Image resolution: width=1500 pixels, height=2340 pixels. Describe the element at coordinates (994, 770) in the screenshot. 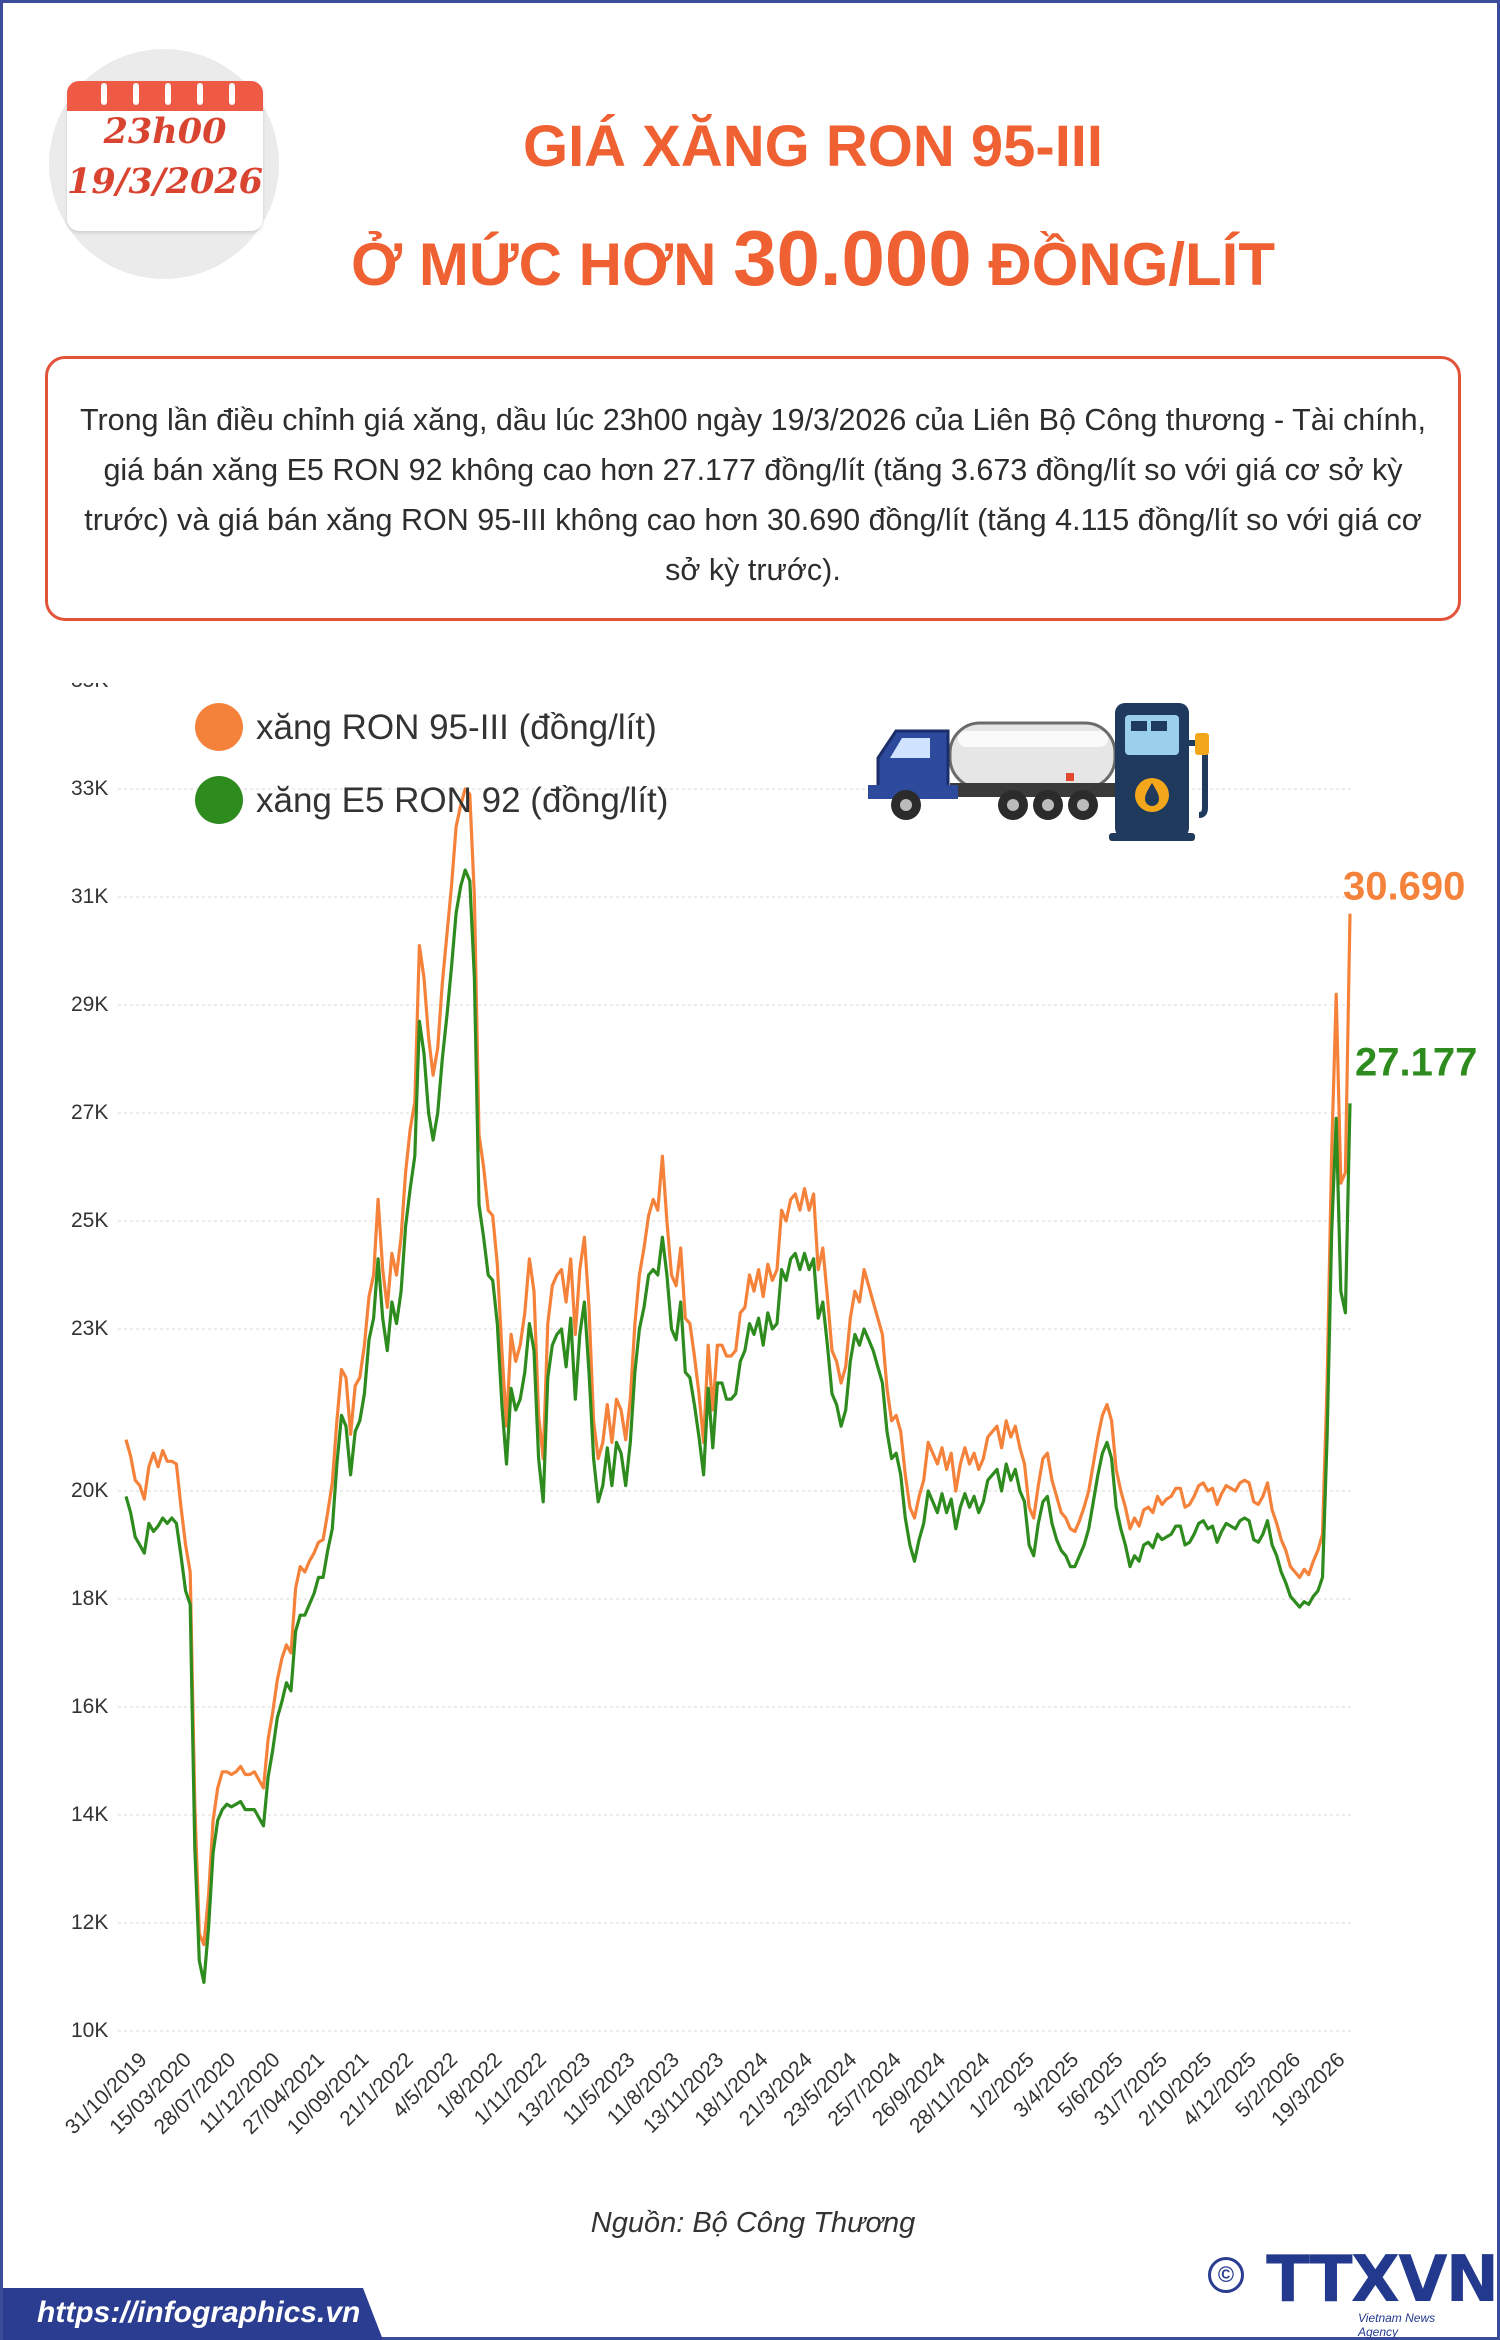

I see `fuel-truck-icon` at that location.